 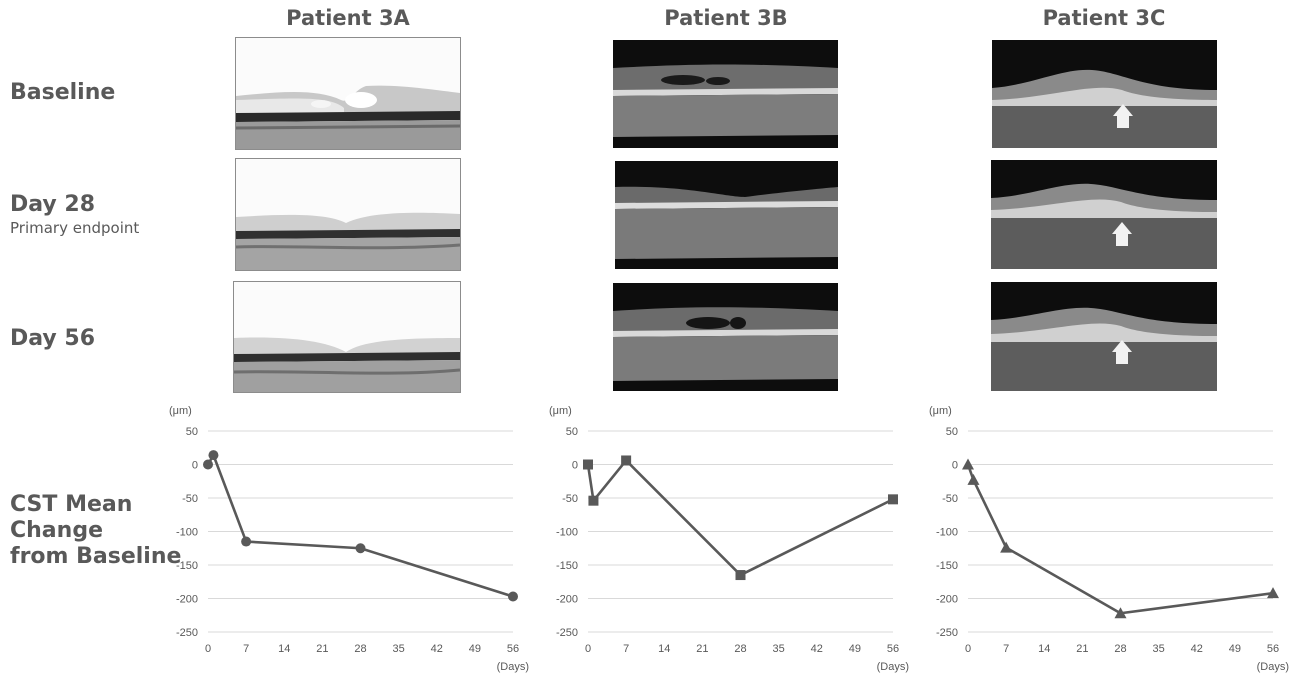 I want to click on oct-scan-3c-day56, so click(x=1104, y=336).